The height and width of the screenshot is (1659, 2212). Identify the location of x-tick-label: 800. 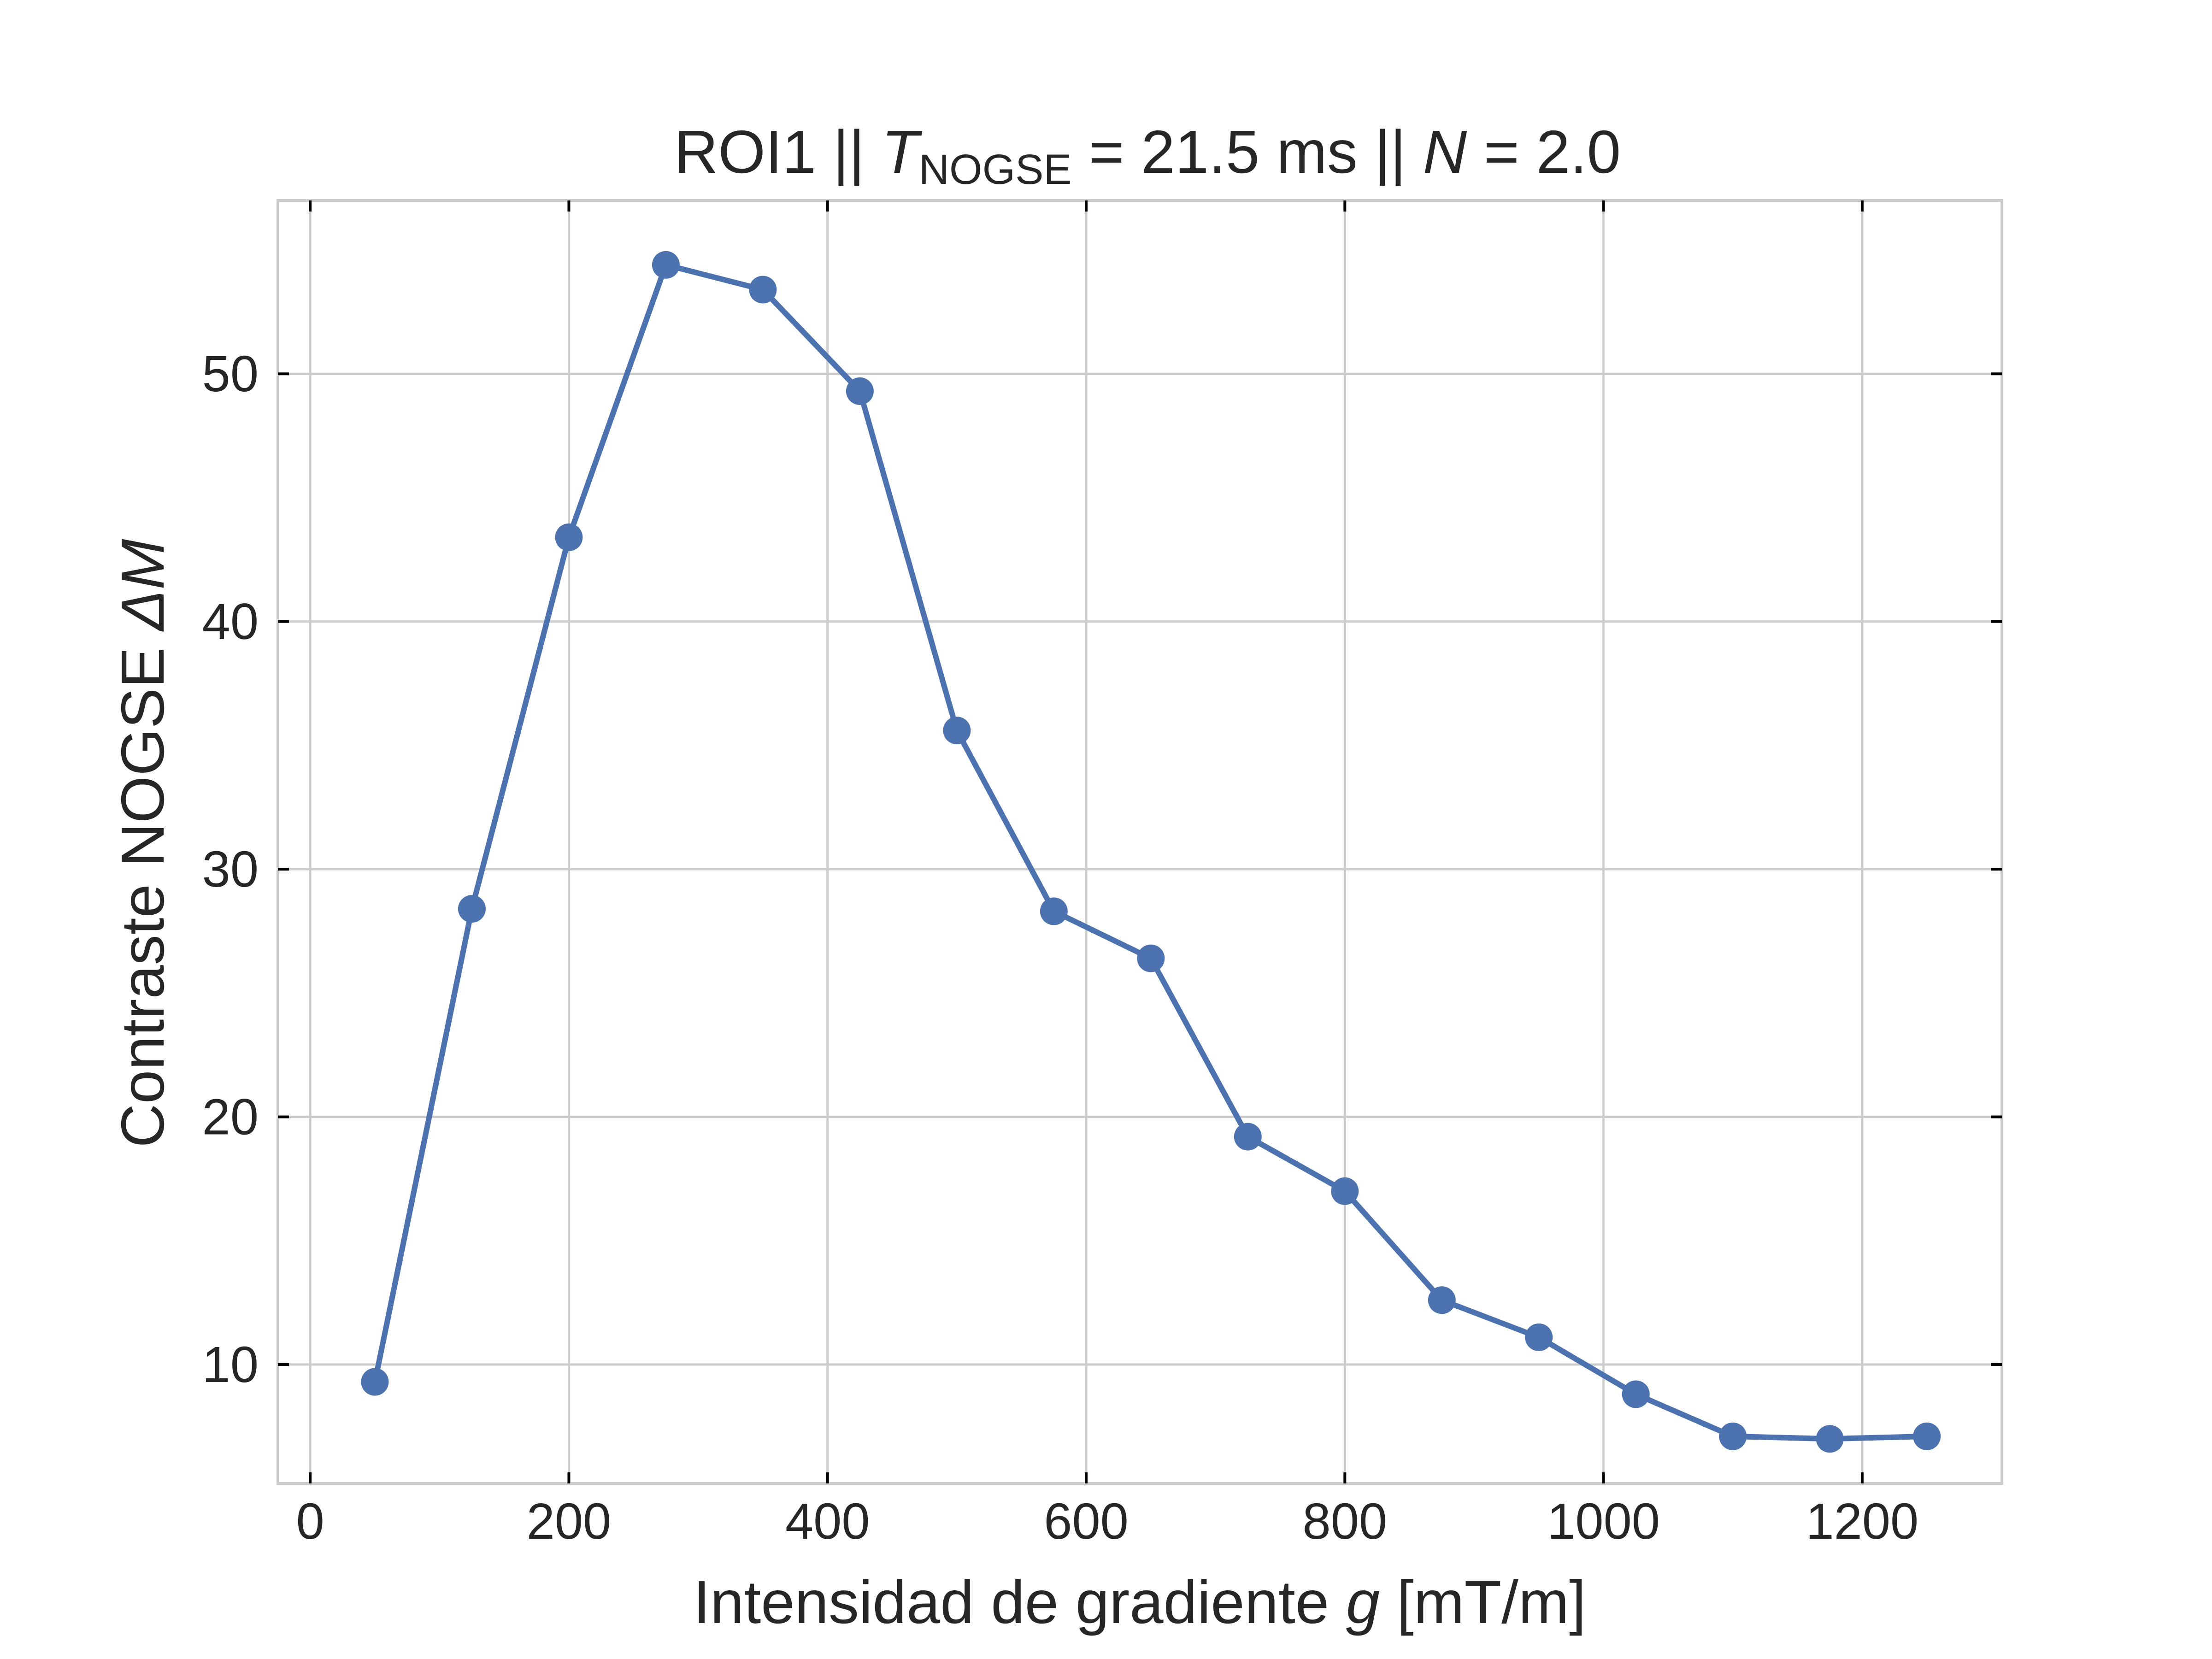
(1345, 1521).